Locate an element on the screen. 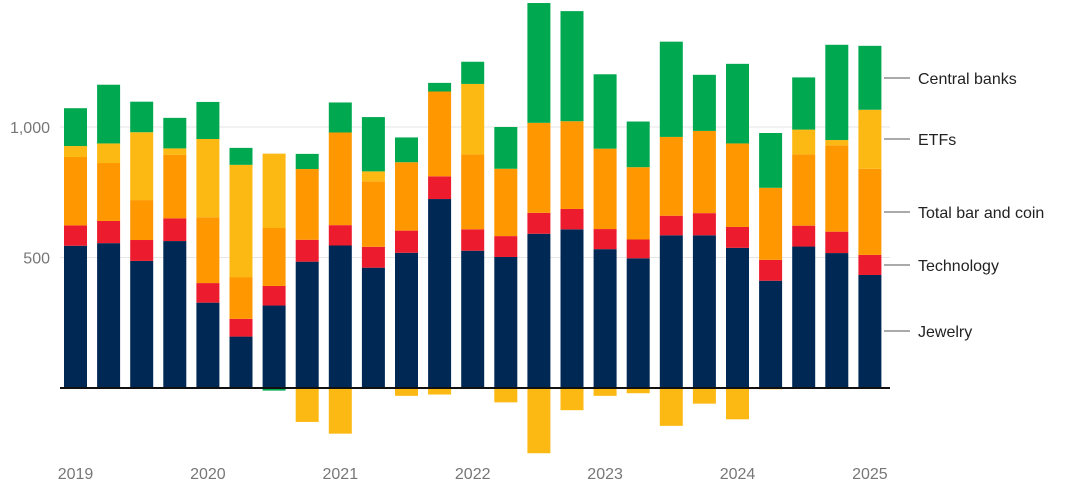  bar-segment-central-banks: Q3 2019 — Central banks: 117 is located at coordinates (142, 117).